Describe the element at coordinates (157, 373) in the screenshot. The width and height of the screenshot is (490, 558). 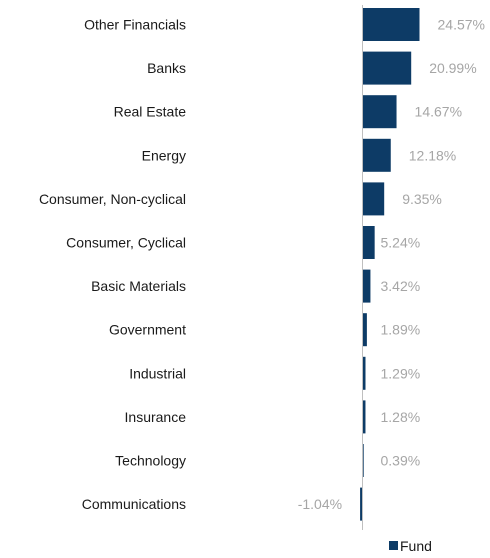
I see `category-label: Industrial` at that location.